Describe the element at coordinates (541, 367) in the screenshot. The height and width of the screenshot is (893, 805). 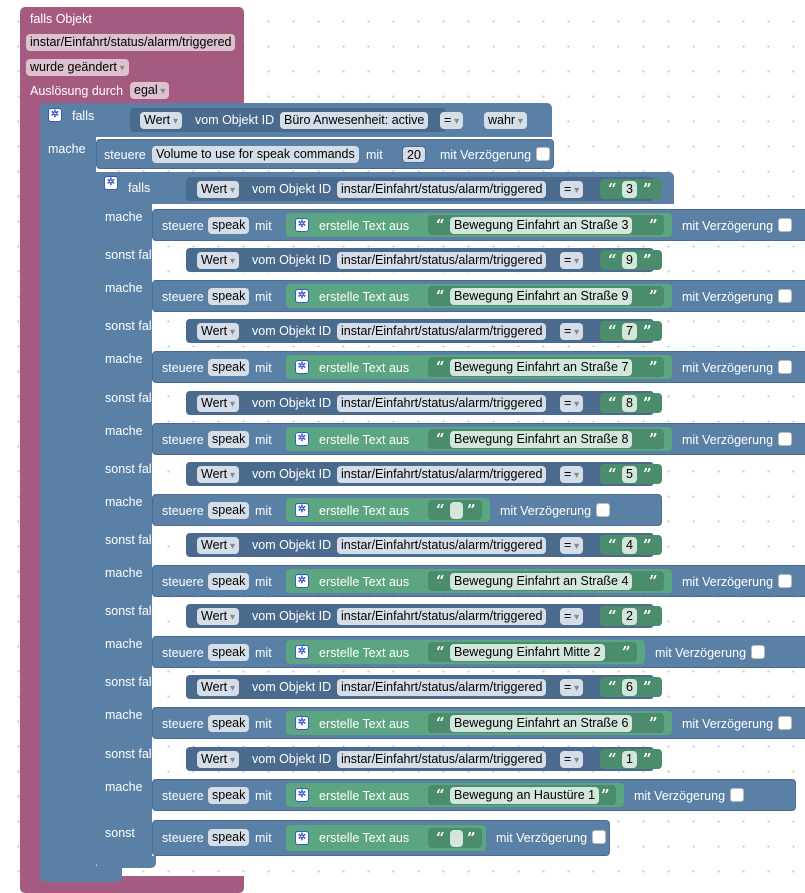
I see `speak-text-field: Bewegung Einfahrt an Straße 7` at that location.